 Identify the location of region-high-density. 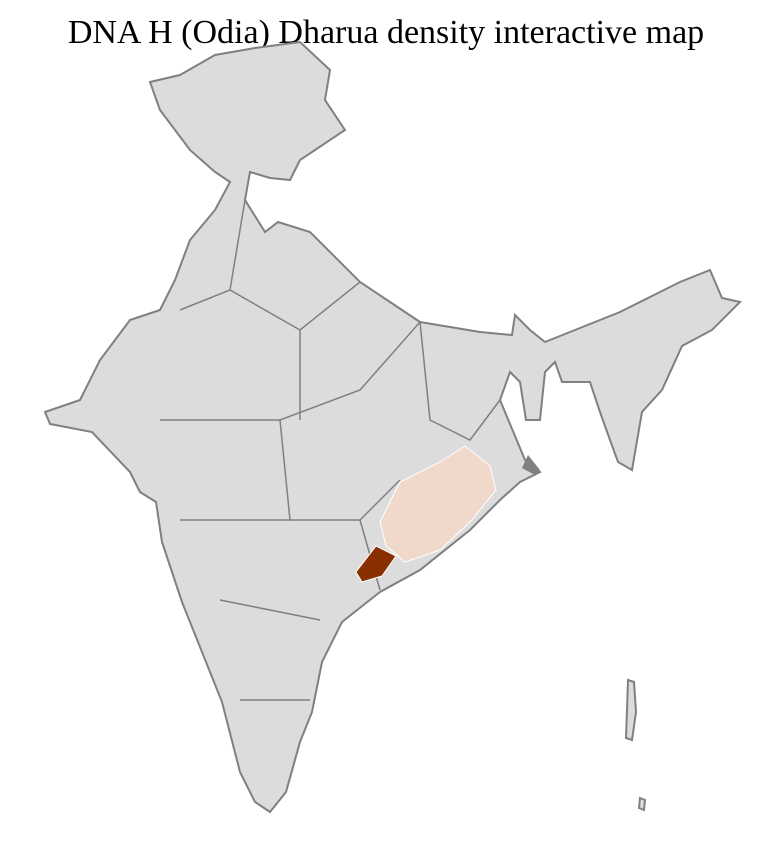
(376, 564).